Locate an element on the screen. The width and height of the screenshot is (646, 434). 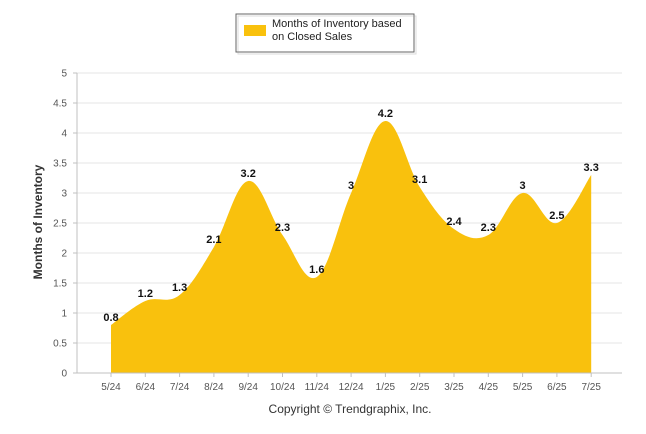
legend-line-1: Months of Inventory based is located at coordinates (337, 24).